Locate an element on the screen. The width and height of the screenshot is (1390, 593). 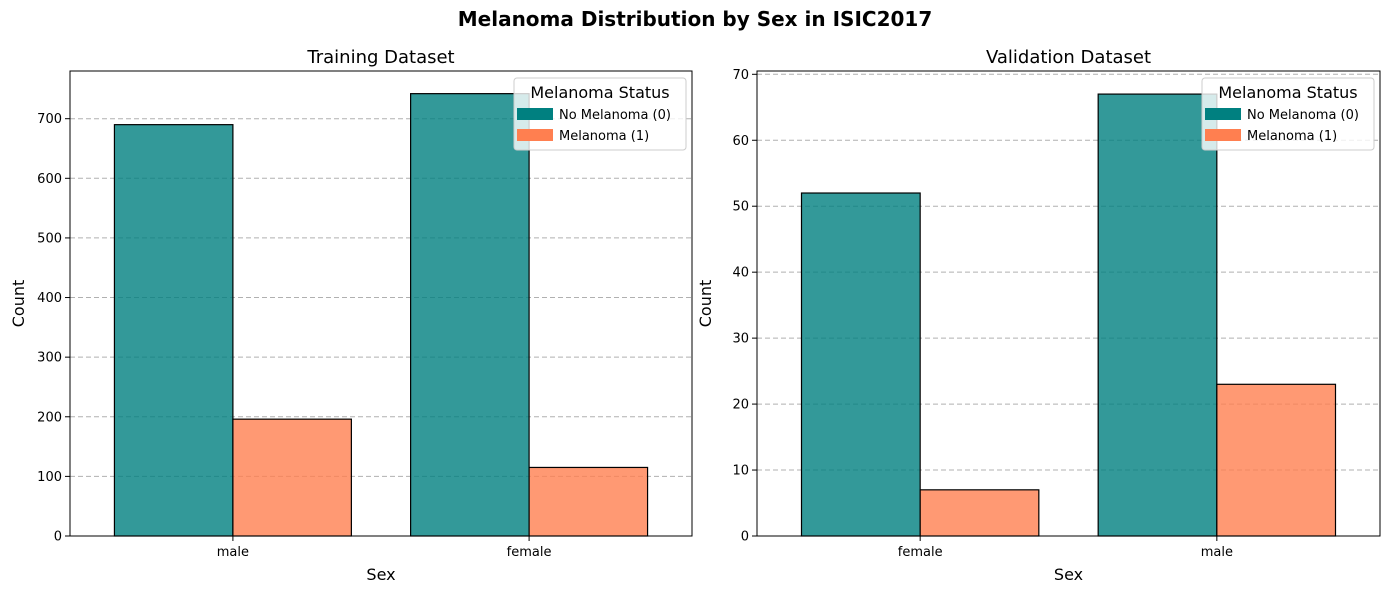
y-tick-label: 200 is located at coordinates (49, 417).